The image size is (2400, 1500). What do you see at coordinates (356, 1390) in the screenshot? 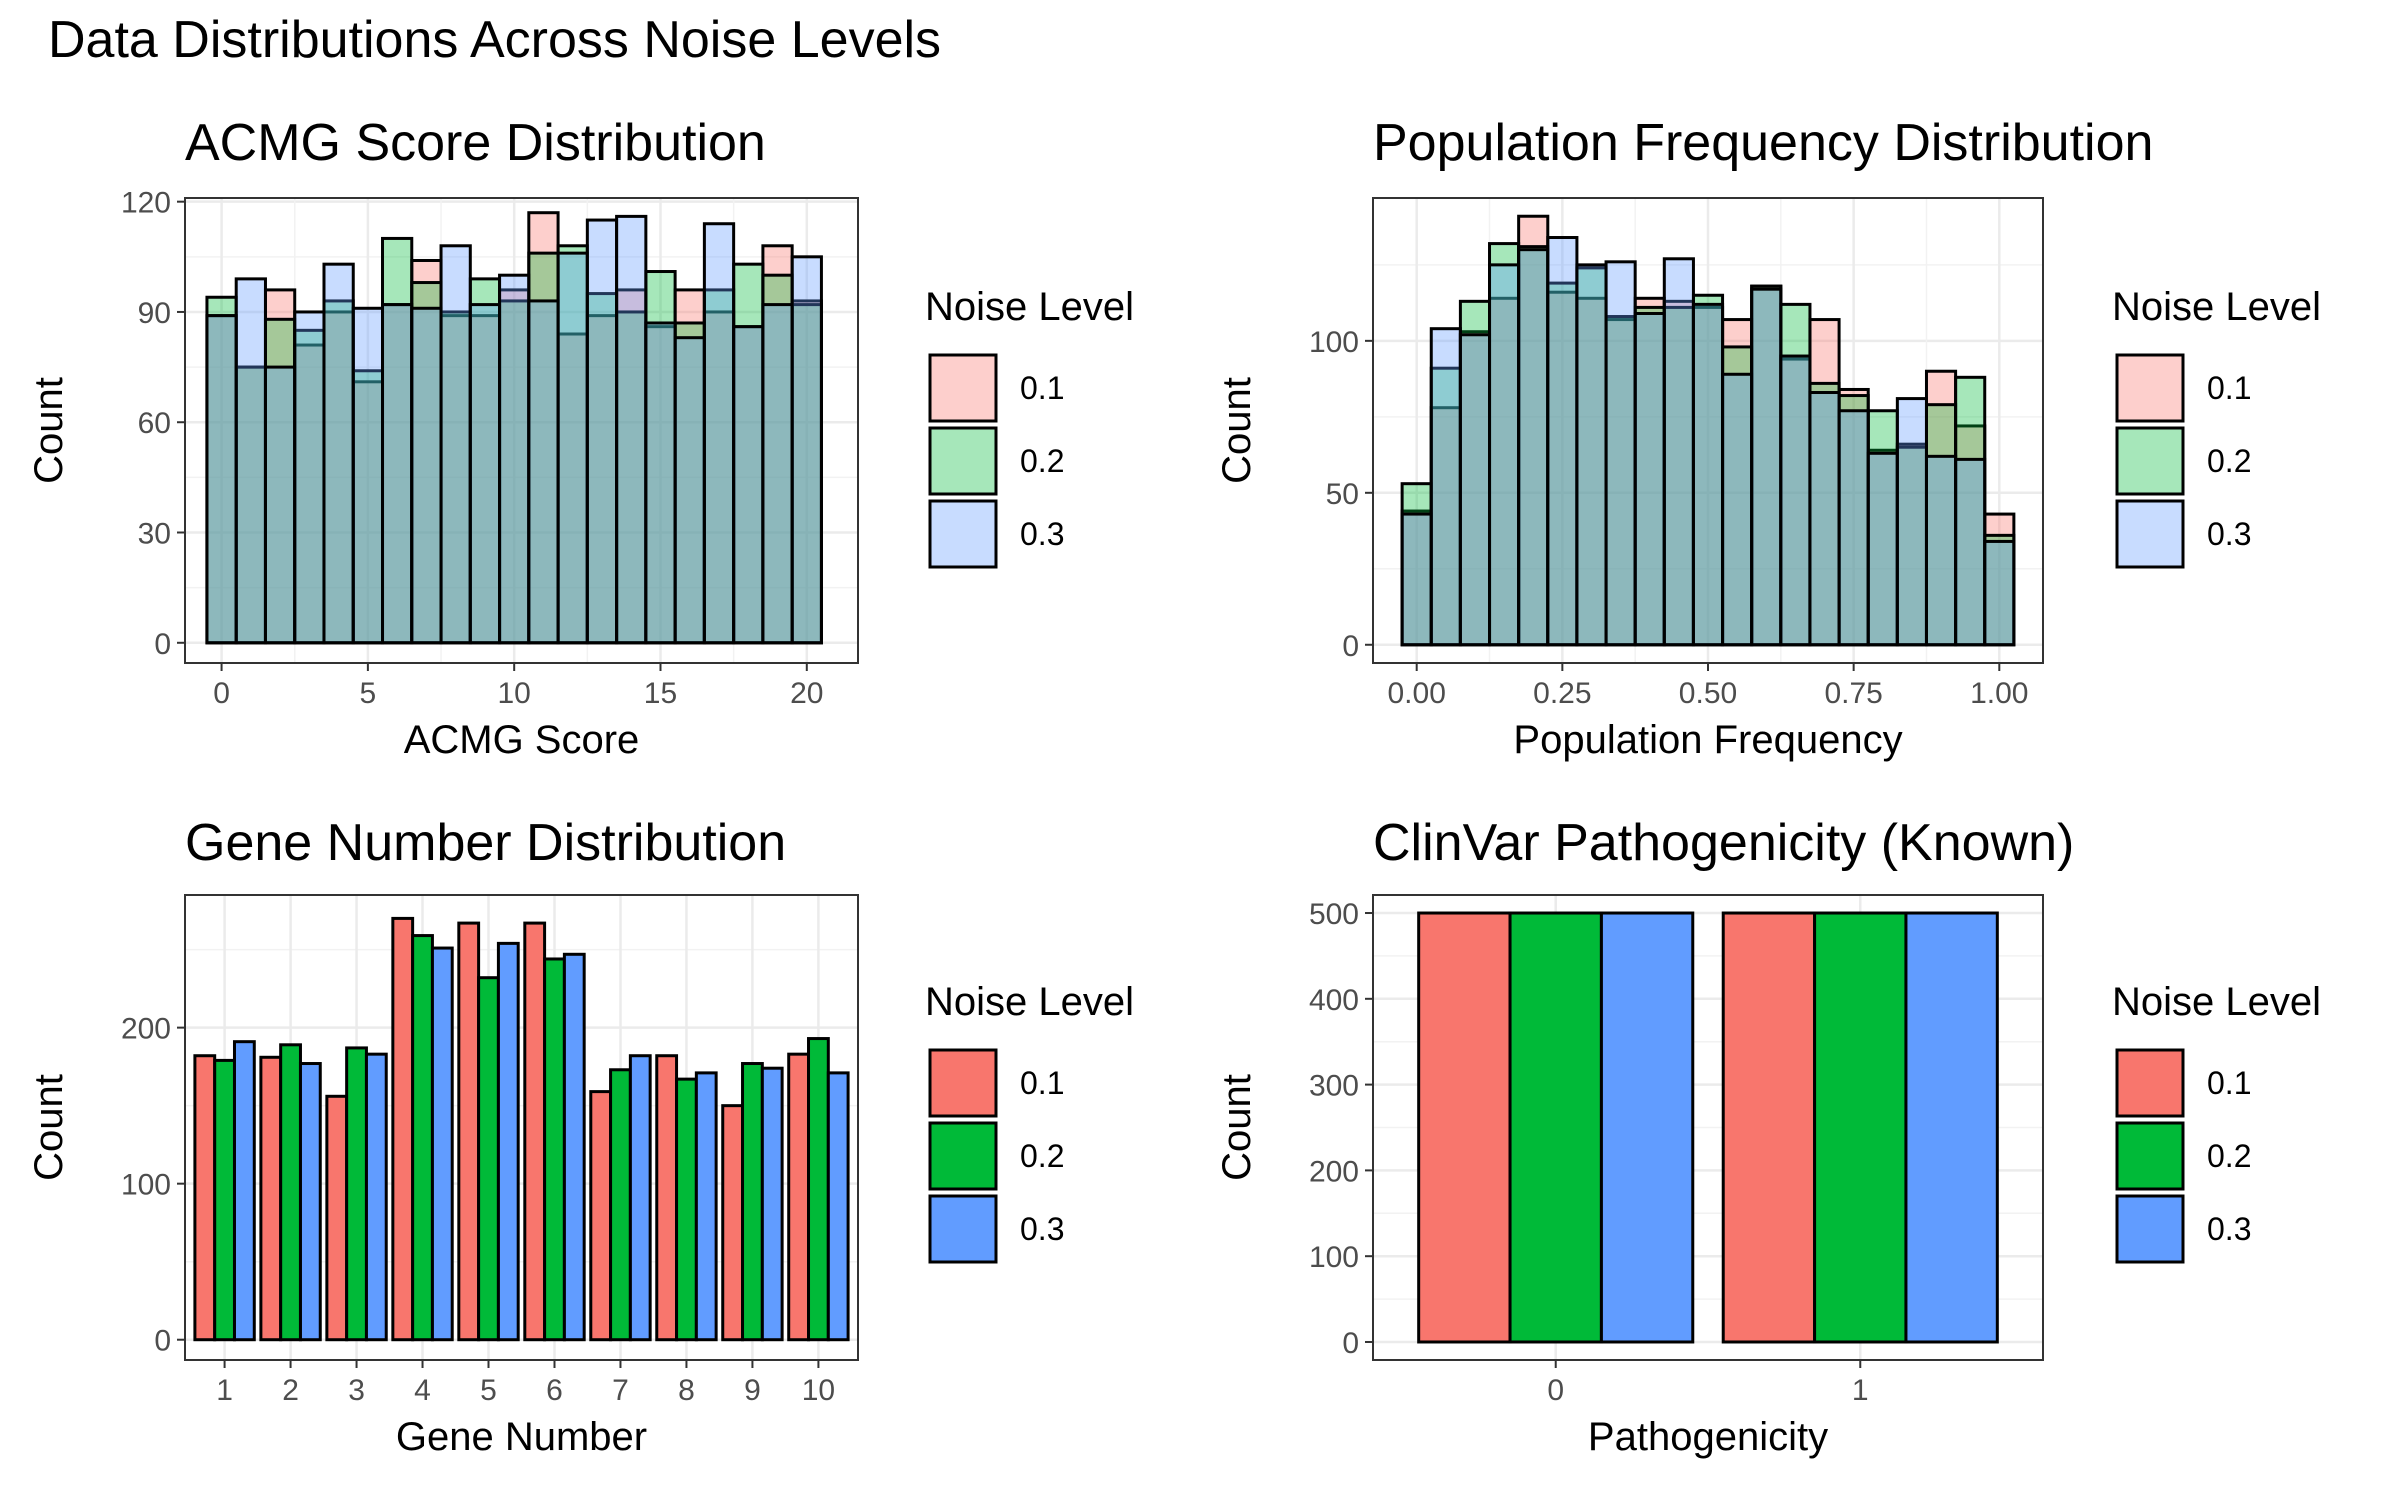
I see `x-tick-label: 3` at bounding box center [356, 1390].